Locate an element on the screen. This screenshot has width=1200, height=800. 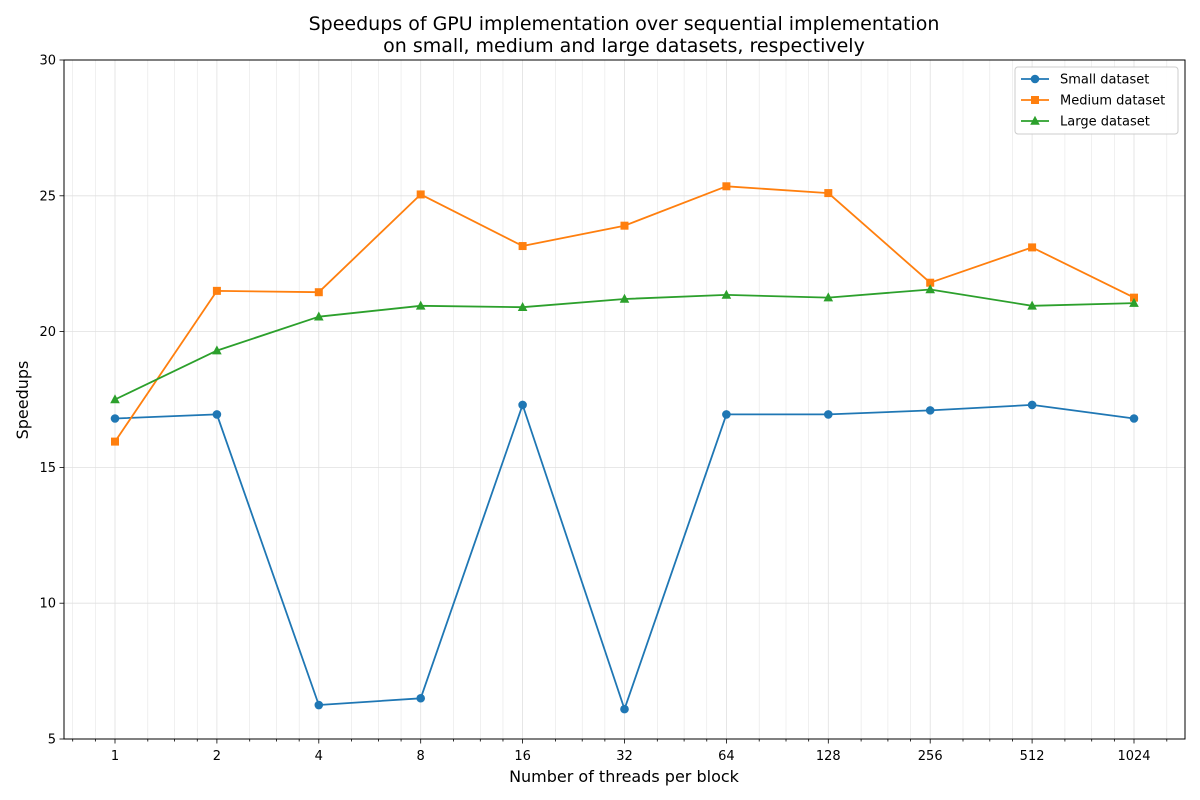
x-axis-label: Number of threads per block is located at coordinates (624, 776).